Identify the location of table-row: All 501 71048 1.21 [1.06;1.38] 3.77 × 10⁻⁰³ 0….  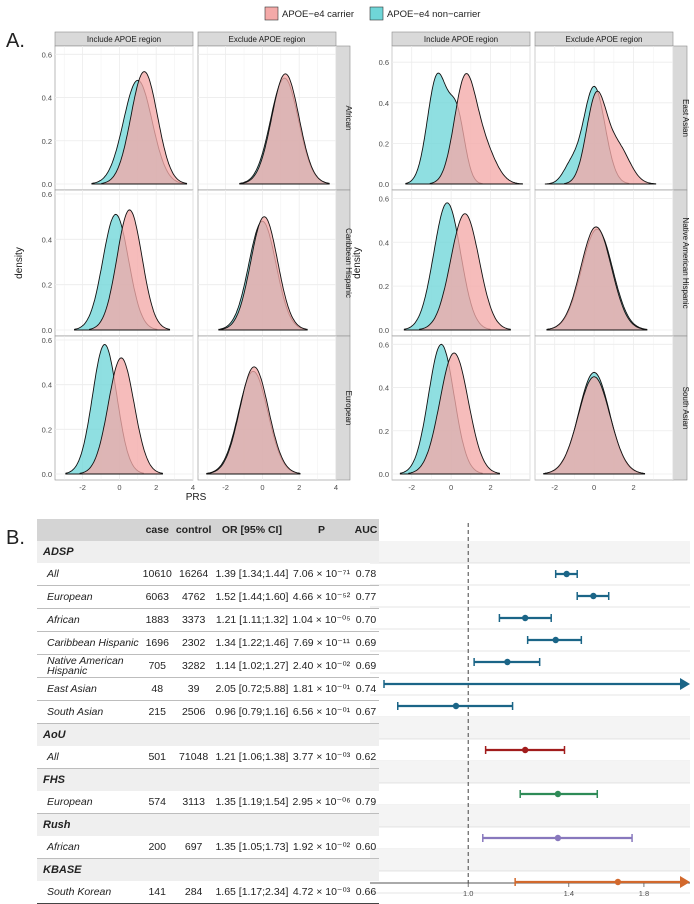
(208, 757).